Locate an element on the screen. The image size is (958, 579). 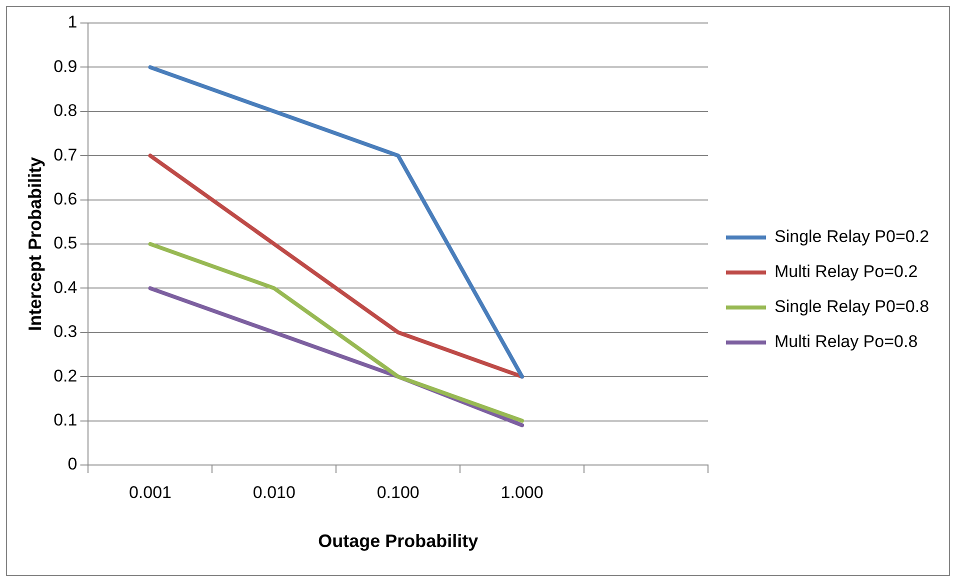
y-tick-label: 0.8 is located at coordinates (66, 110).